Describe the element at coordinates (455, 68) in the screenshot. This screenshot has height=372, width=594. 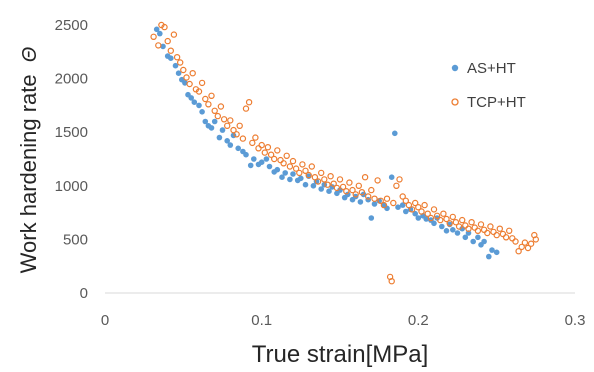
I see `legend-marker-as-ht` at that location.